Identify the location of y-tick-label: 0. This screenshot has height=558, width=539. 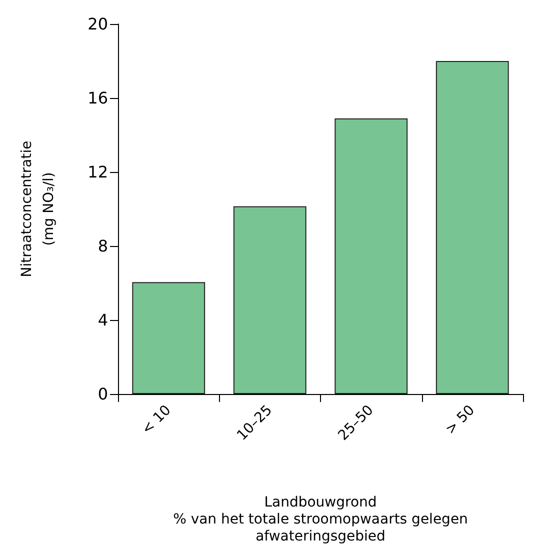
(103, 394).